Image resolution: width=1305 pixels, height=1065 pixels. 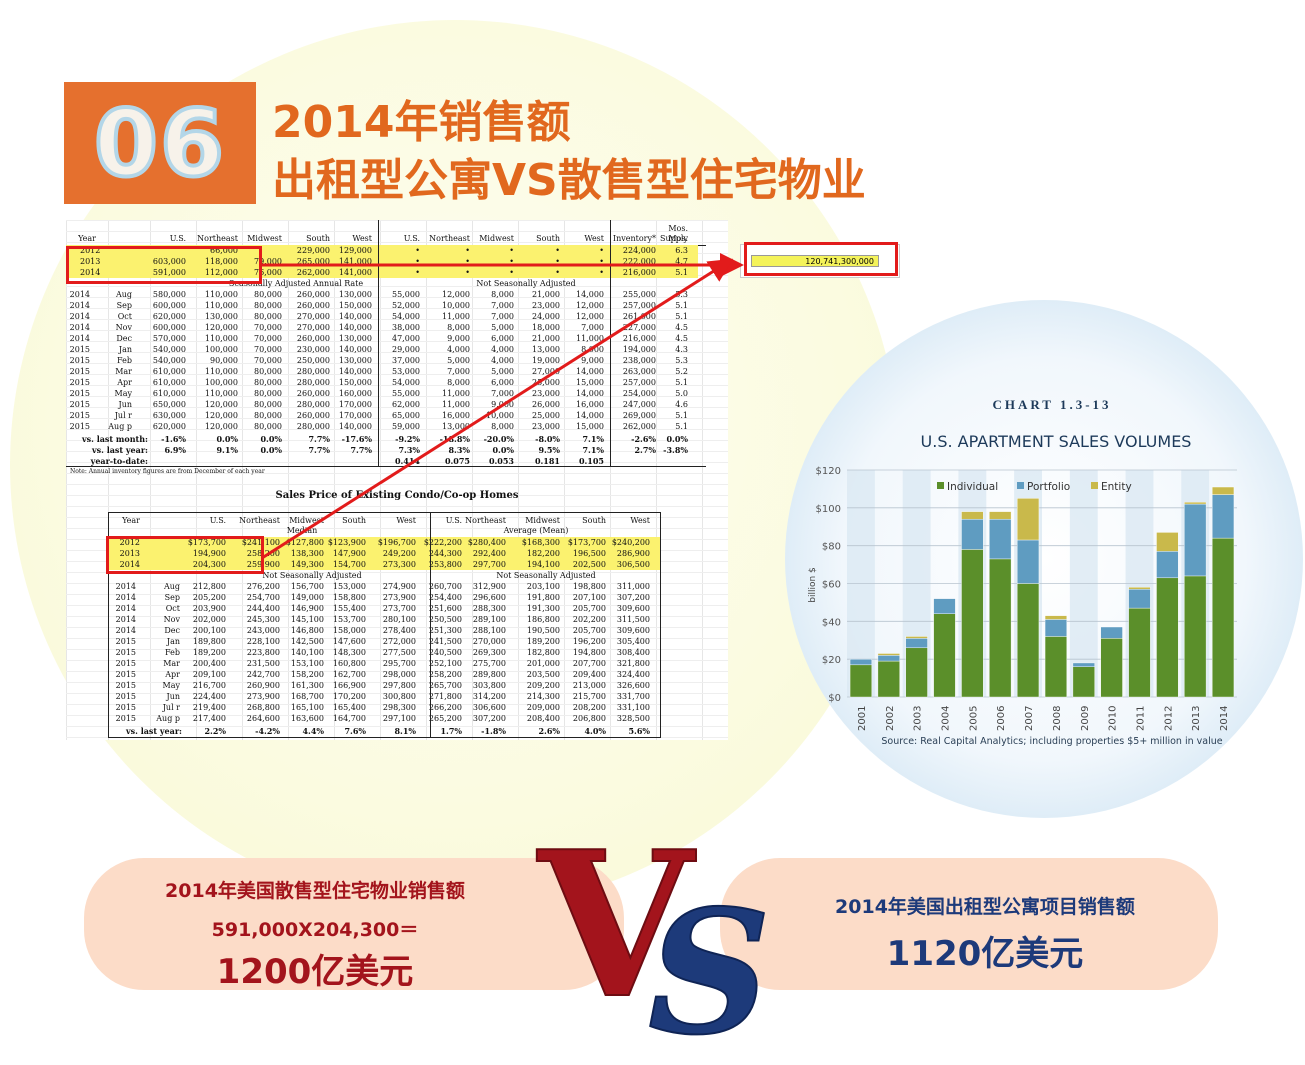 What do you see at coordinates (973, 718) in the screenshot?
I see `chart-x-tick-label: 2005` at bounding box center [973, 718].